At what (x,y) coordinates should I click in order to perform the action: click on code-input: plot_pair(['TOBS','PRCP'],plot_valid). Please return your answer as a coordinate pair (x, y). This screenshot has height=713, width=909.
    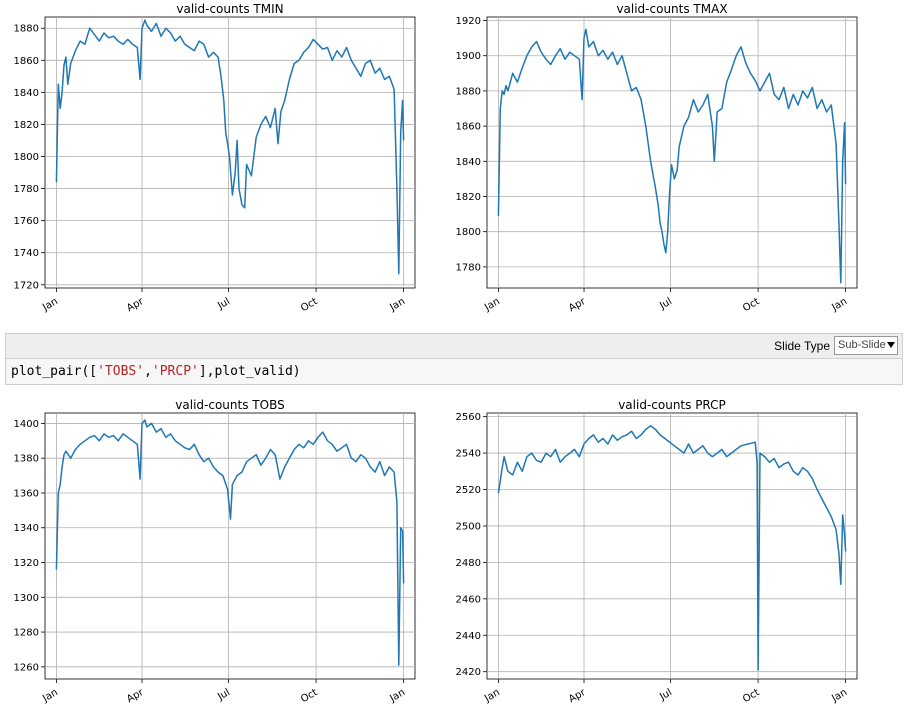
    Looking at the image, I should click on (454, 371).